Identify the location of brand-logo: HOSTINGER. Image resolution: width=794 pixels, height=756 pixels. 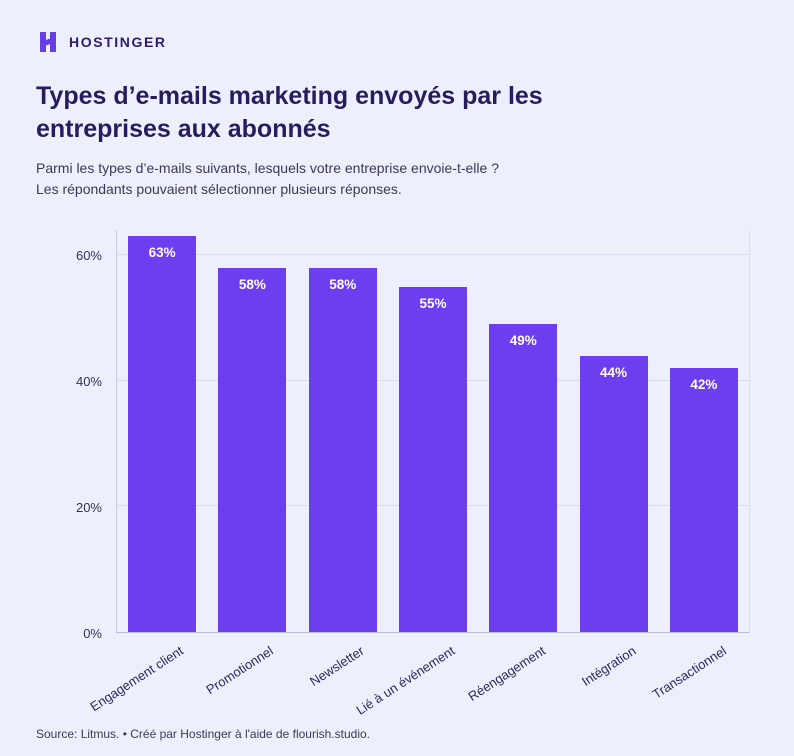
(397, 27).